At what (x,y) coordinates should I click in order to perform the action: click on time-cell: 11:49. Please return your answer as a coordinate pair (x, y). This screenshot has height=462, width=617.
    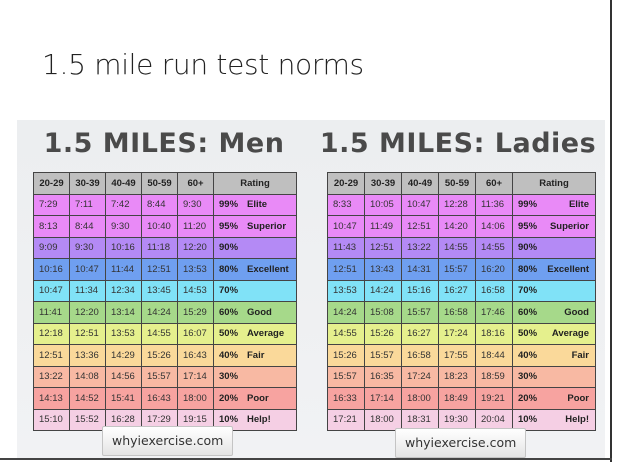
    Looking at the image, I should click on (383, 226).